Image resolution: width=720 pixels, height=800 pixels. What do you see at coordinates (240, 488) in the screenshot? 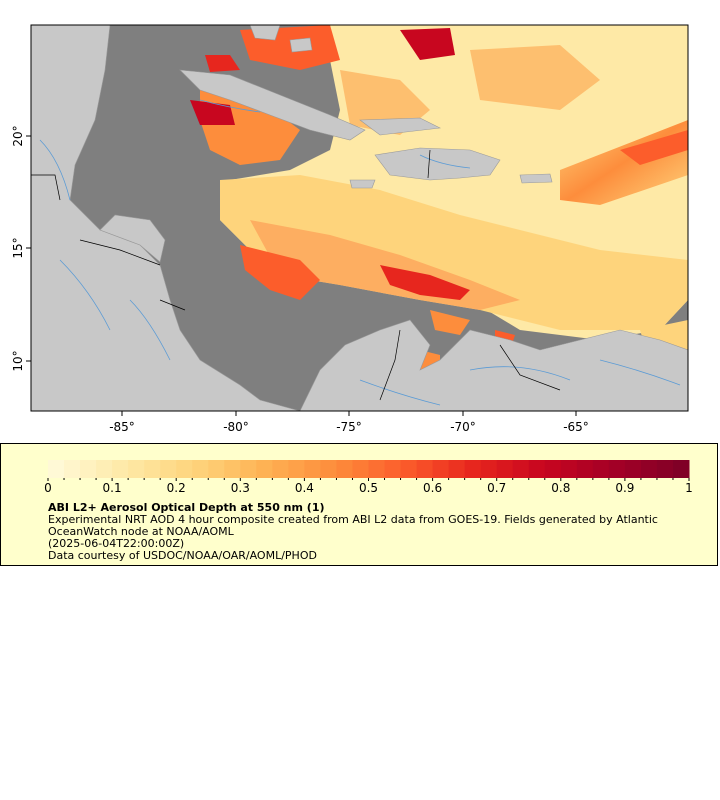
I see `colorbar-label: 0.3` at bounding box center [240, 488].